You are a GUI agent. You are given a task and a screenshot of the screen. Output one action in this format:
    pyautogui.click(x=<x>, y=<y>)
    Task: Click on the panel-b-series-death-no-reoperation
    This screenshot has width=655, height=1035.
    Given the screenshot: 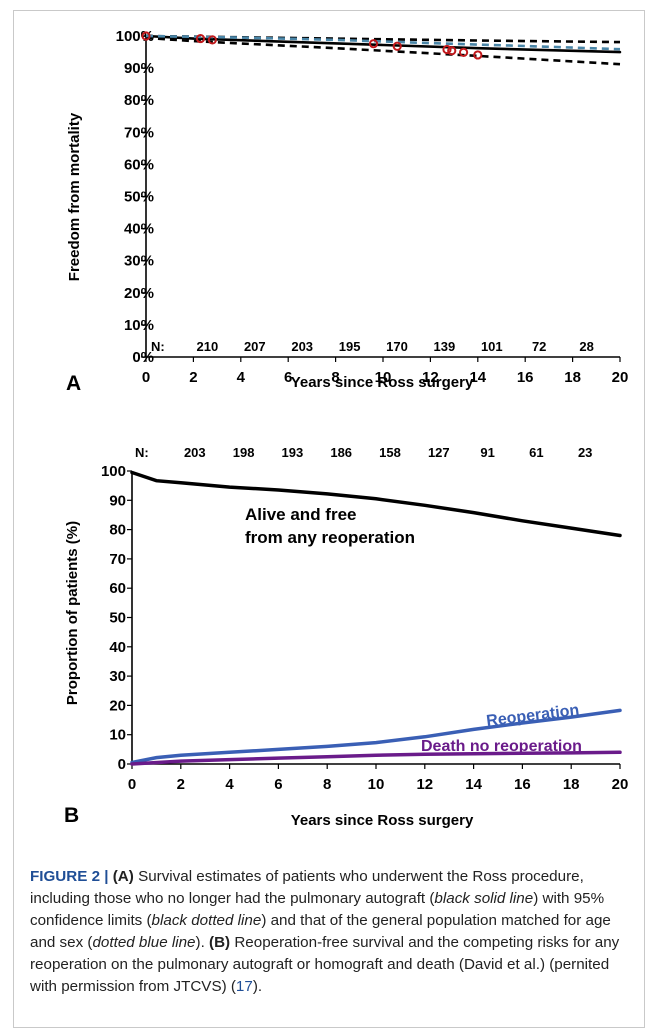 What is the action you would take?
    pyautogui.click(x=376, y=758)
    